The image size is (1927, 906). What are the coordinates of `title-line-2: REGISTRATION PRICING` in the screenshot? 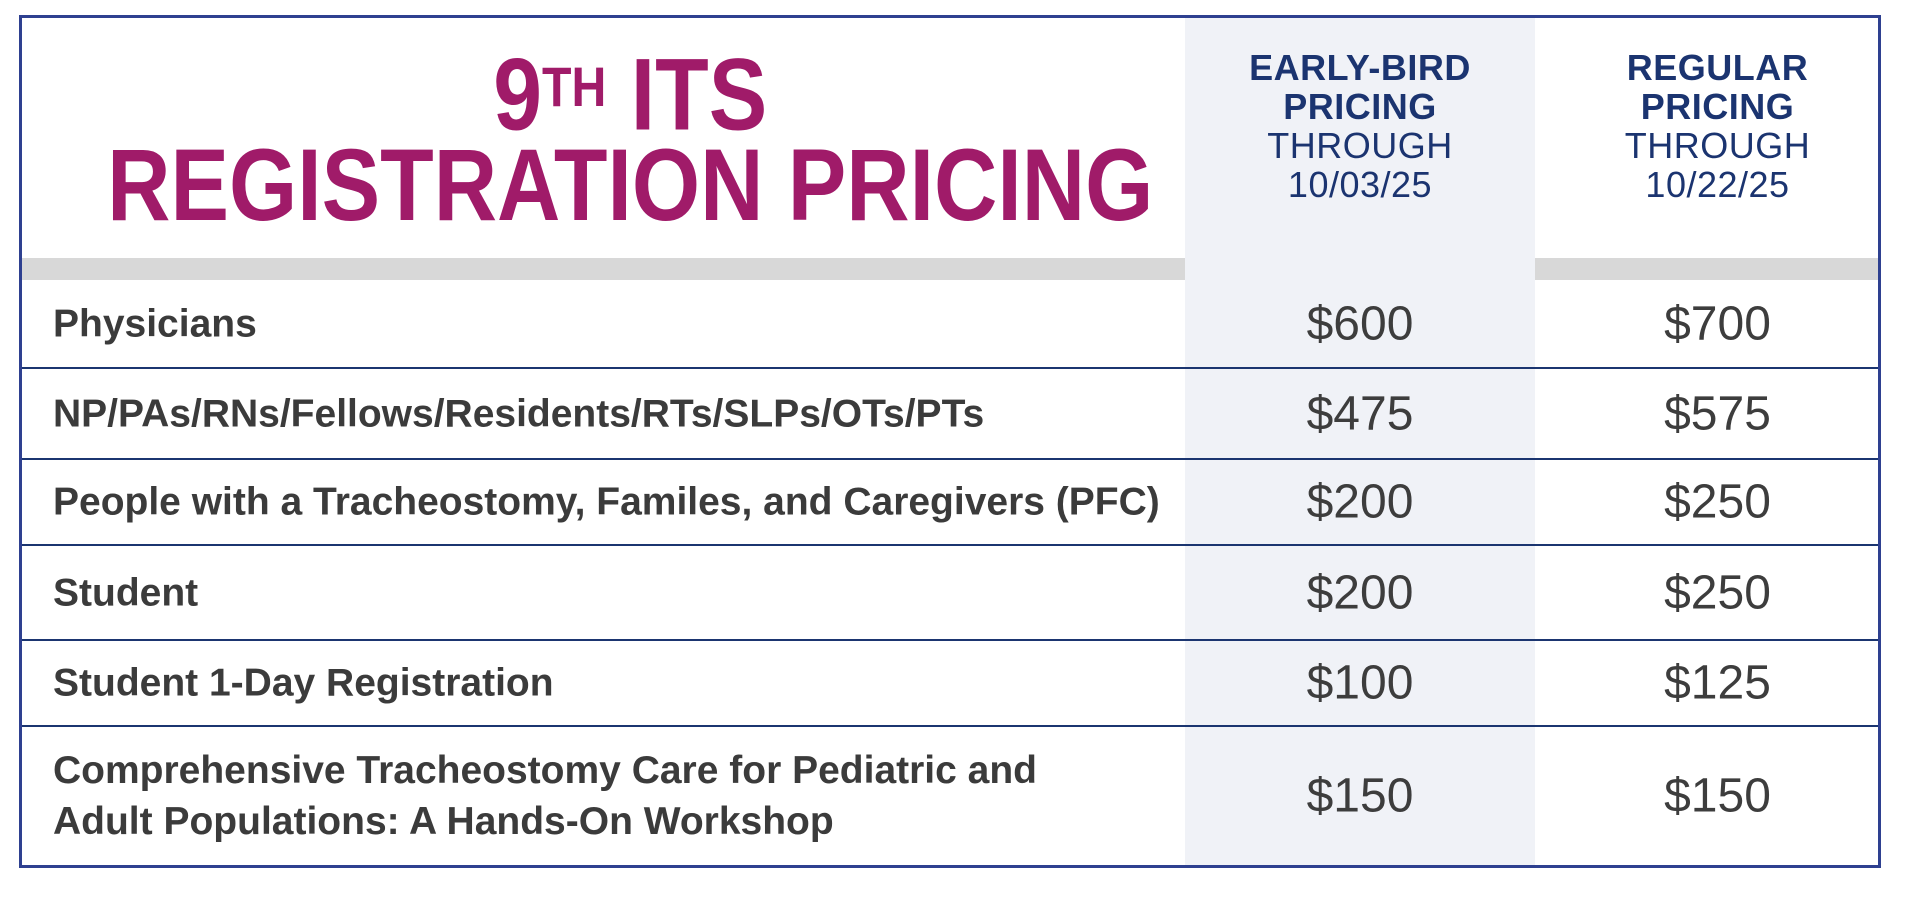 It's located at (630, 184).